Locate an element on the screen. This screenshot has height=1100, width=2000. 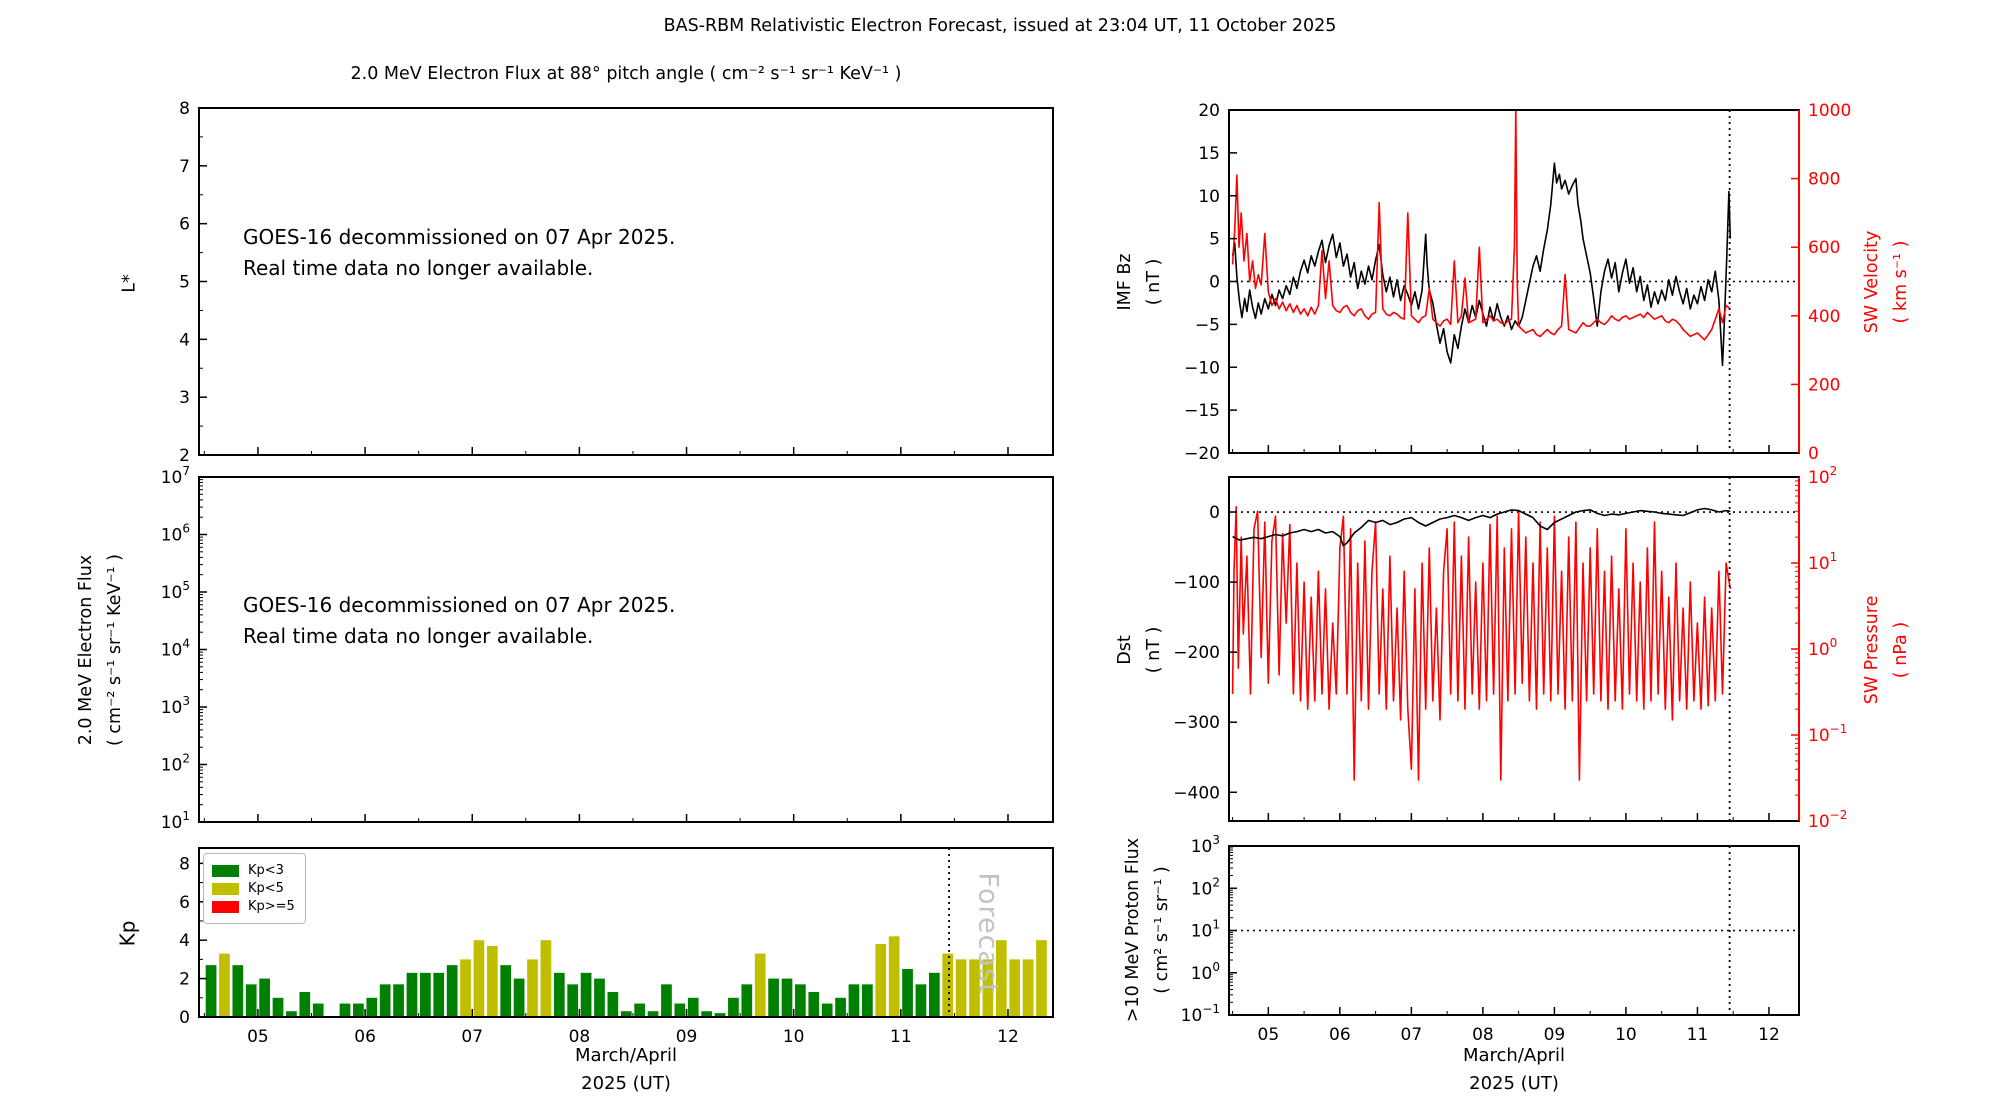
svg-text: 10⁵ is located at coordinates (175, 591).